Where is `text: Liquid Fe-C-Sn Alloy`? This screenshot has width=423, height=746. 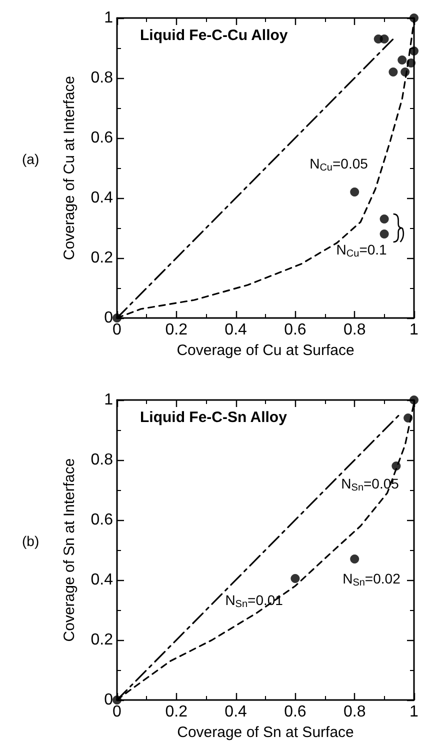
text: Liquid Fe-C-Sn Alloy is located at coordinates (214, 417).